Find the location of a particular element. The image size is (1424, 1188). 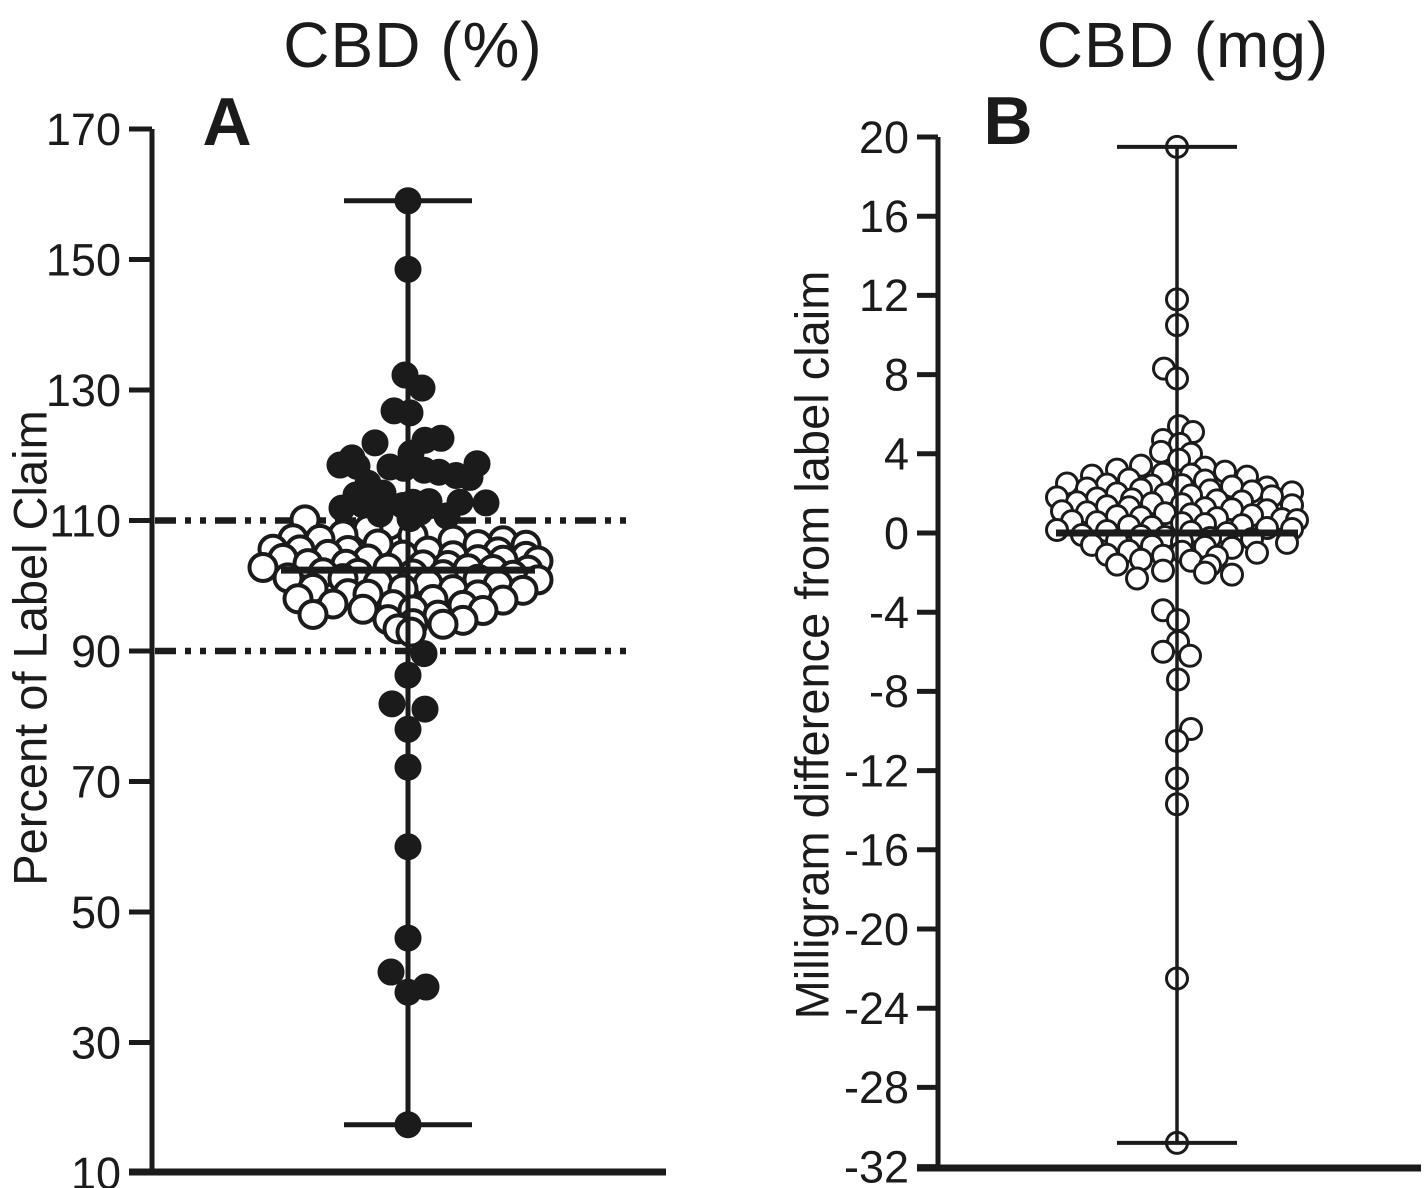

y-tick-label: -4 is located at coordinates (889, 612).